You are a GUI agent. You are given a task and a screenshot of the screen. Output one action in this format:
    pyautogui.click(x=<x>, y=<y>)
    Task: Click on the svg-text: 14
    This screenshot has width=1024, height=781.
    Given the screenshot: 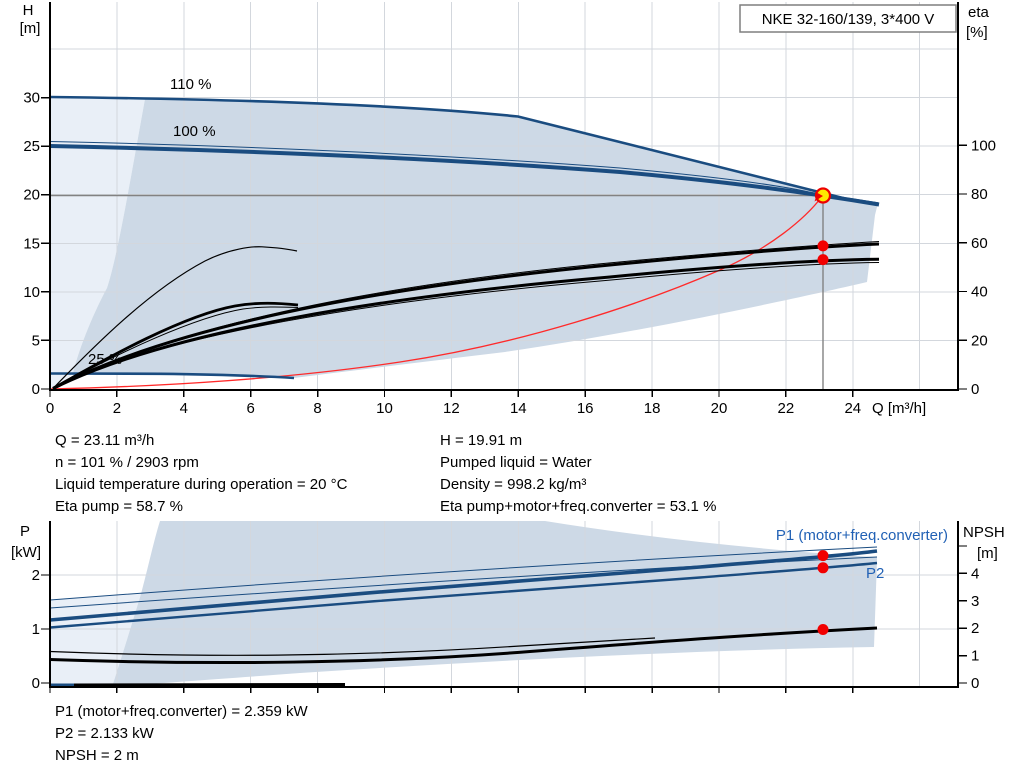 What is the action you would take?
    pyautogui.click(x=518, y=408)
    